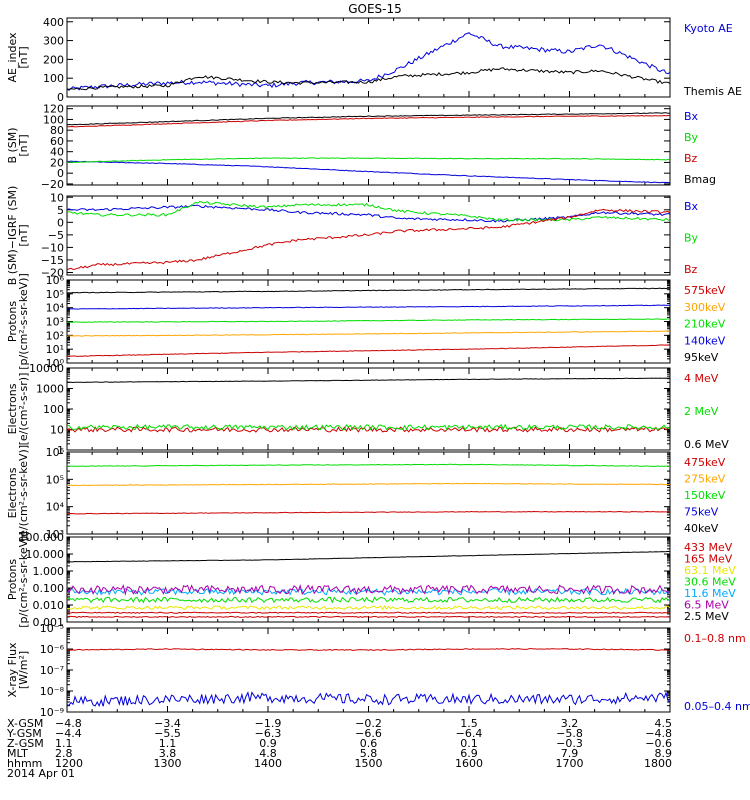 Image resolution: width=750 pixels, height=800 pixels. What do you see at coordinates (52, 670) in the screenshot?
I see `y-tick-label: 10⁻⁷` at bounding box center [52, 670].